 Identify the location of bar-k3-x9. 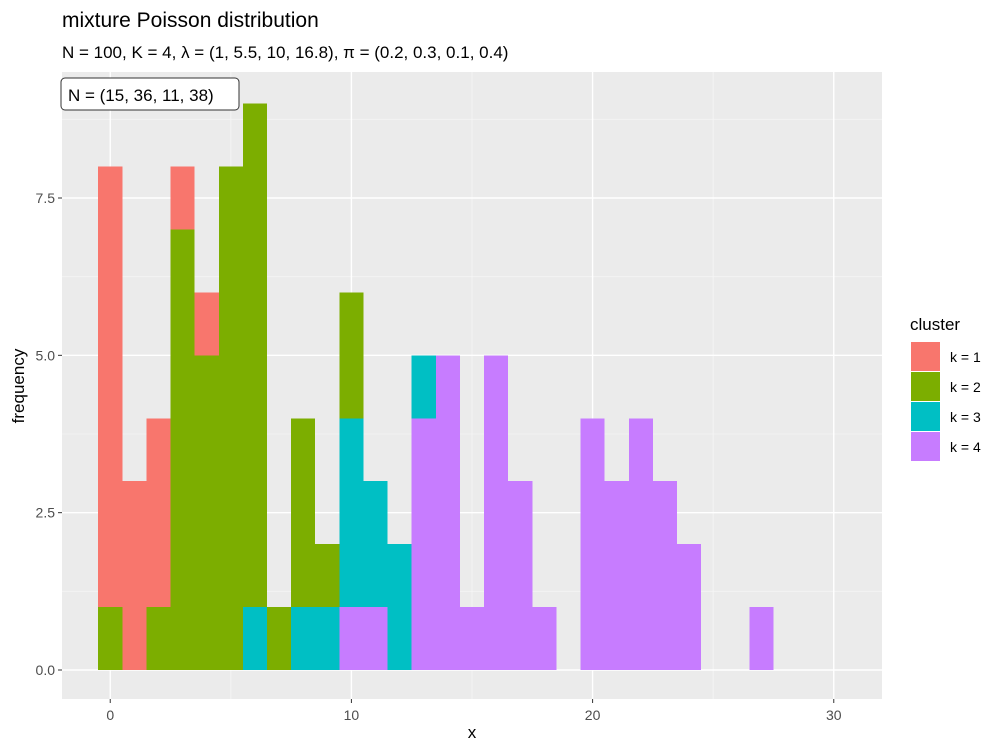
(327, 638).